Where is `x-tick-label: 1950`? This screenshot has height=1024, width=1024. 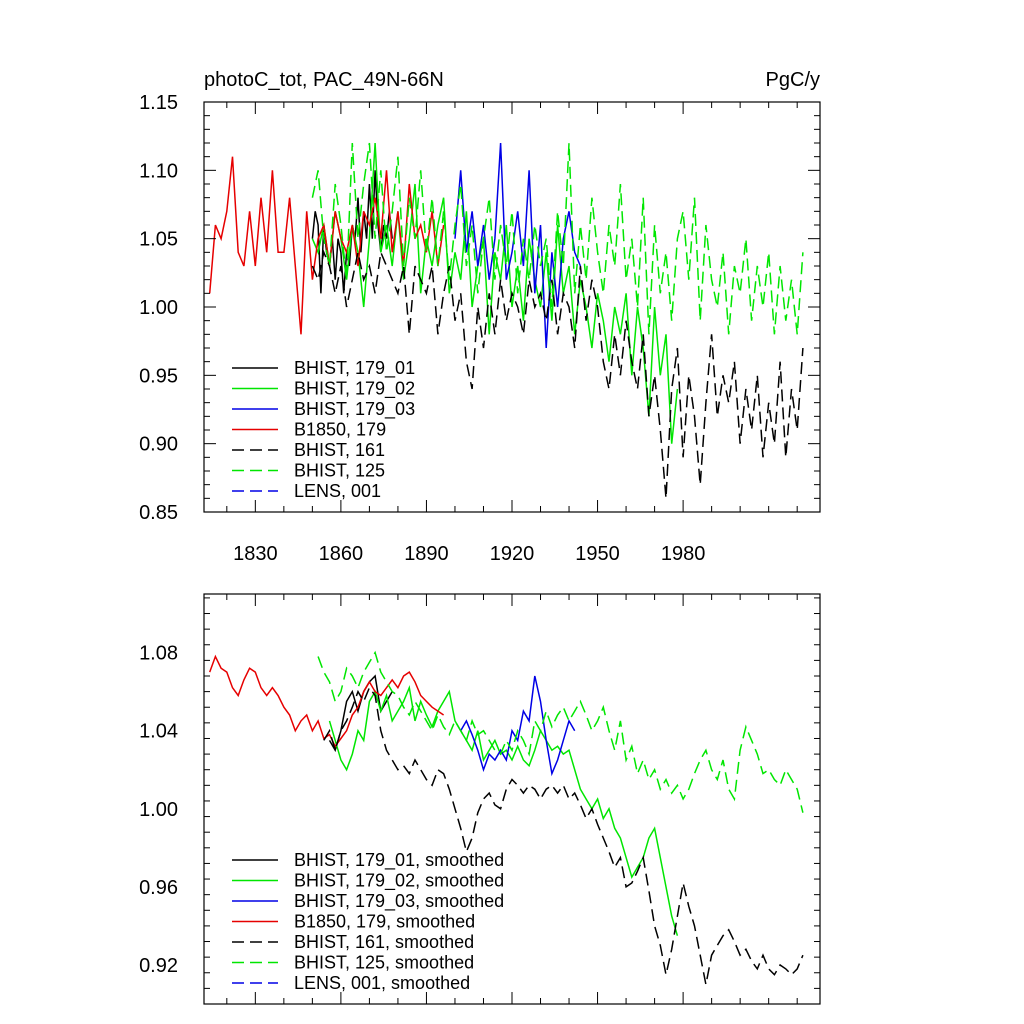 x-tick-label: 1950 is located at coordinates (597, 554).